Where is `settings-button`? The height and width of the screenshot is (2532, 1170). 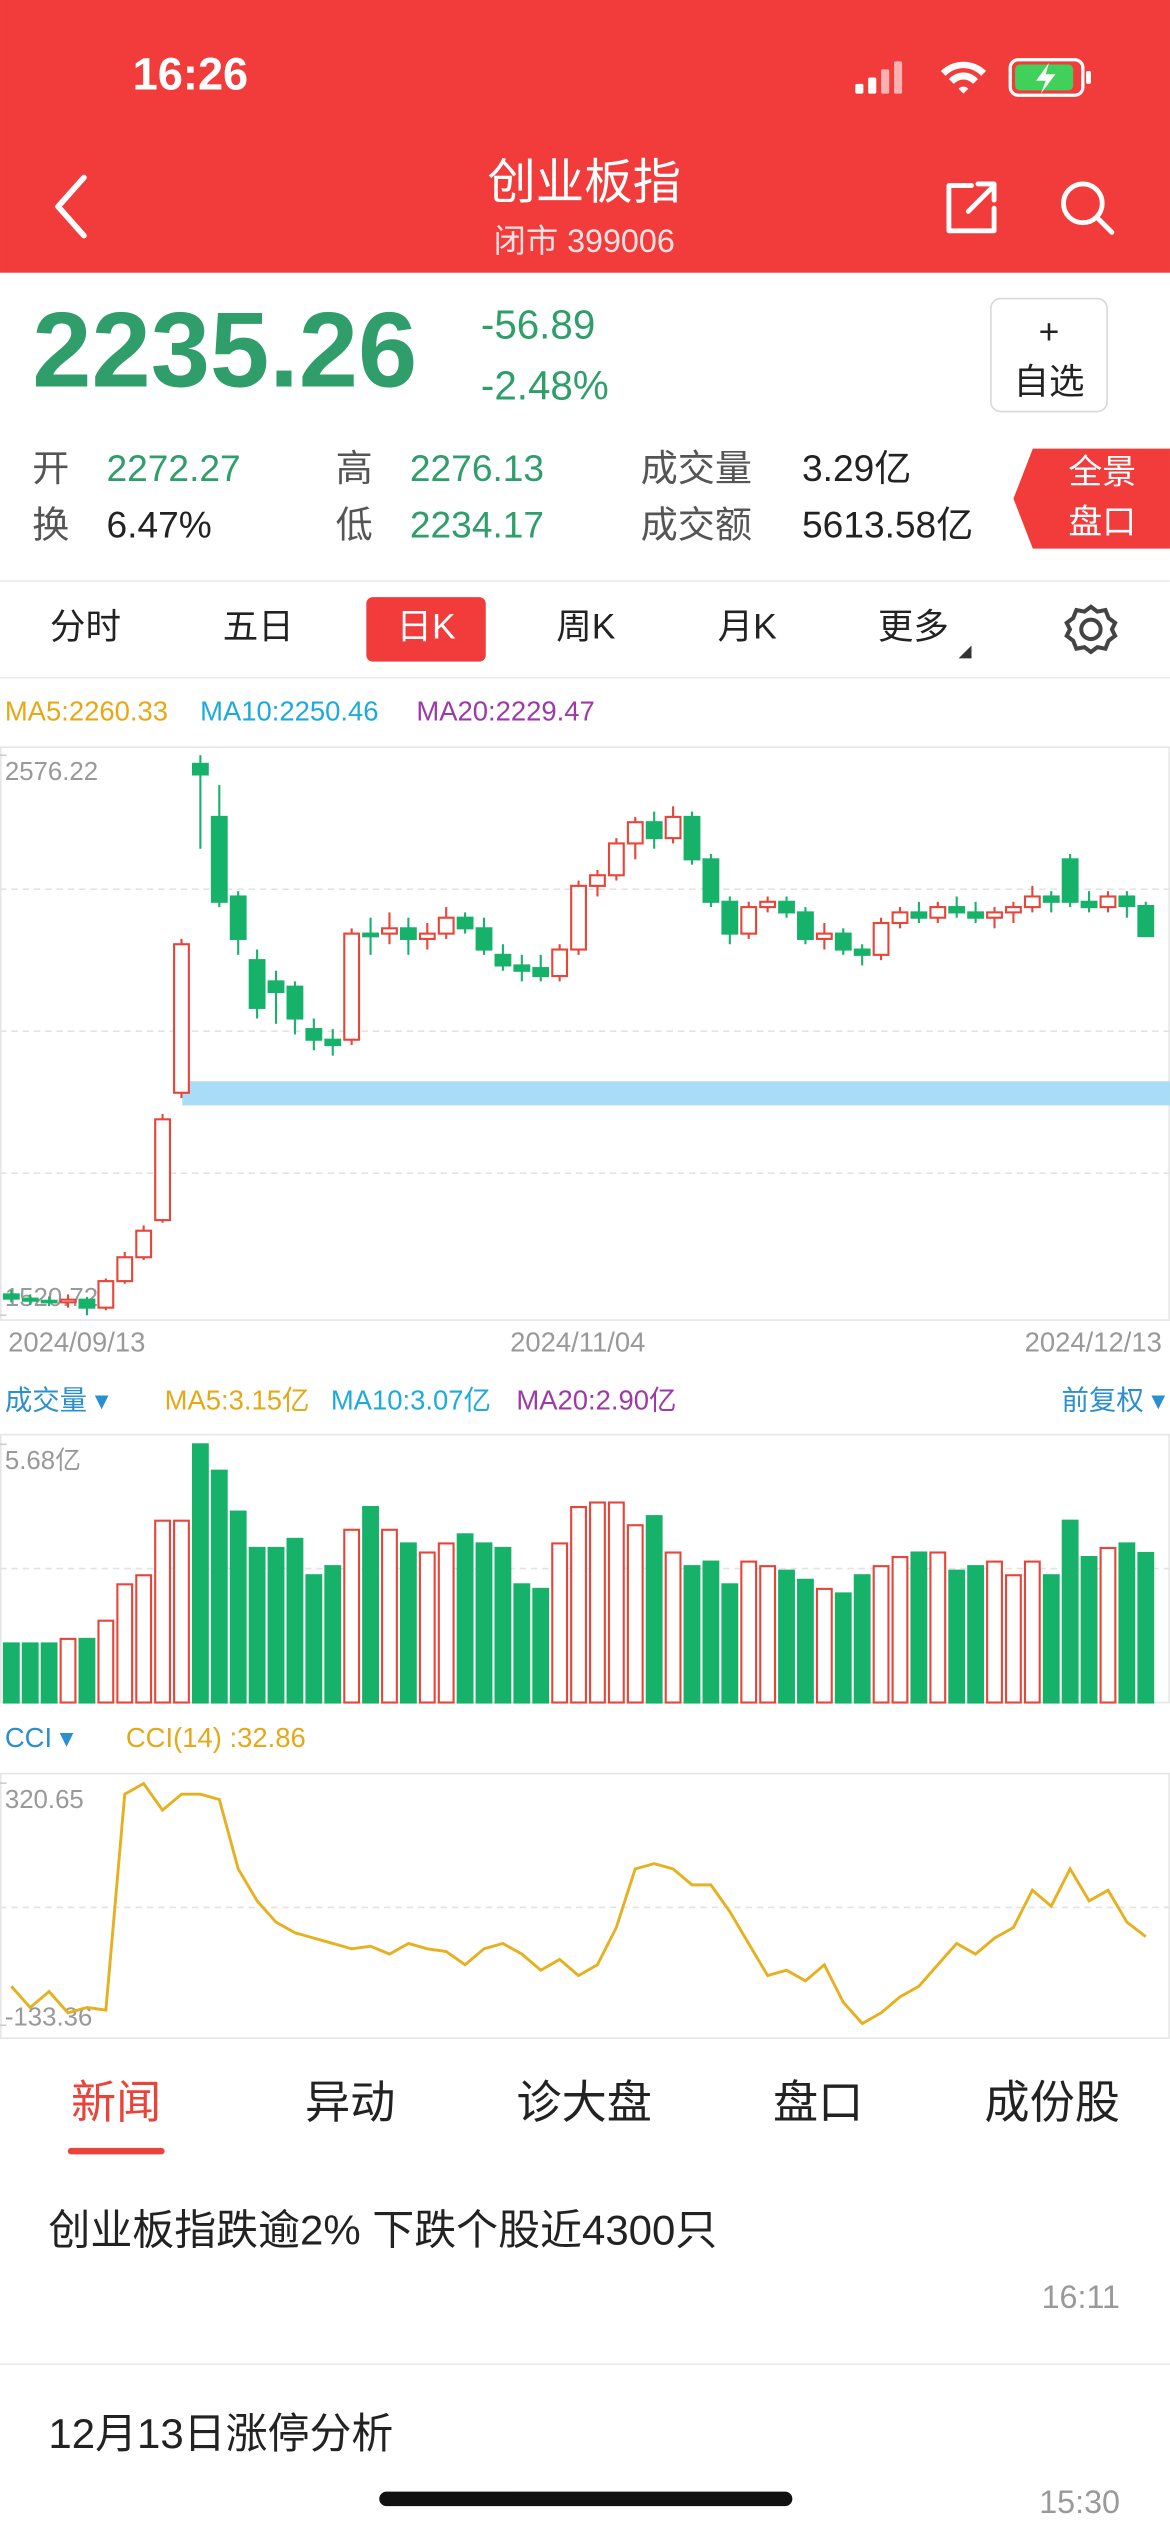
settings-button is located at coordinates (1091, 629).